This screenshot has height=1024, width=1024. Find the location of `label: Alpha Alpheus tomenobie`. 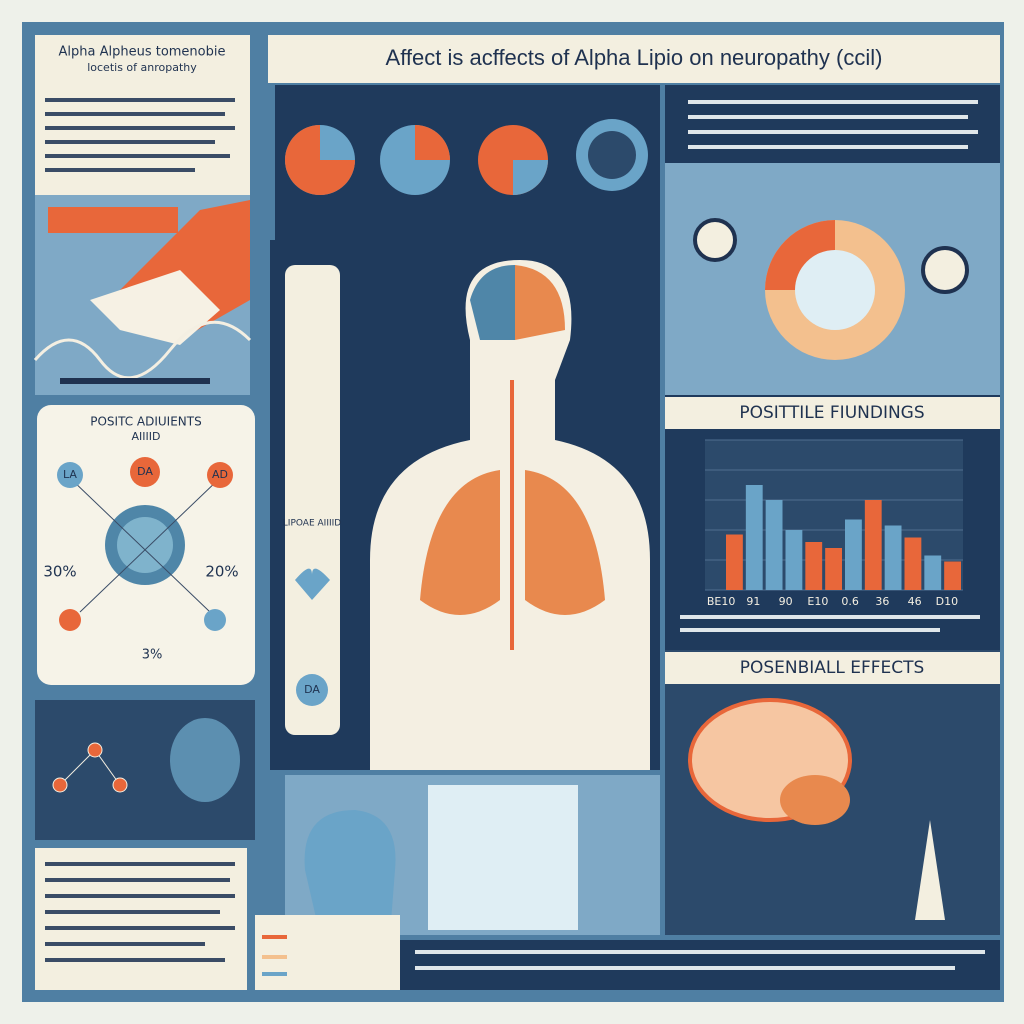

label: Alpha Alpheus tomenobie is located at coordinates (141, 52).